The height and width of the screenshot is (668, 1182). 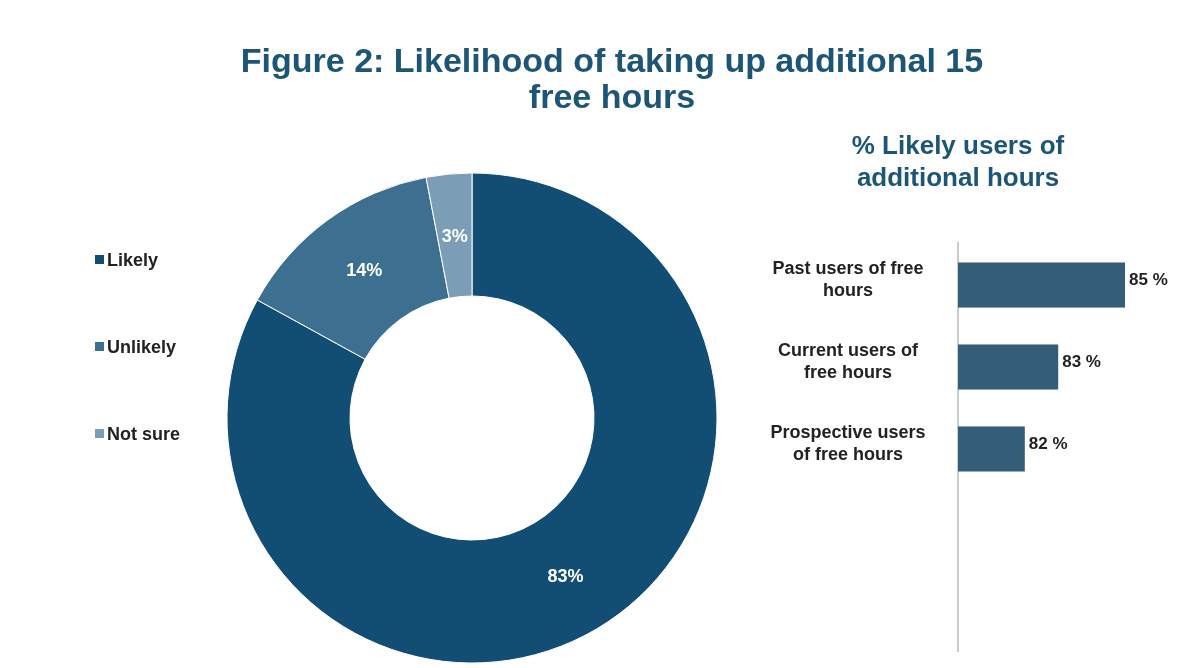 I want to click on legend-label: Not sure, so click(x=144, y=434).